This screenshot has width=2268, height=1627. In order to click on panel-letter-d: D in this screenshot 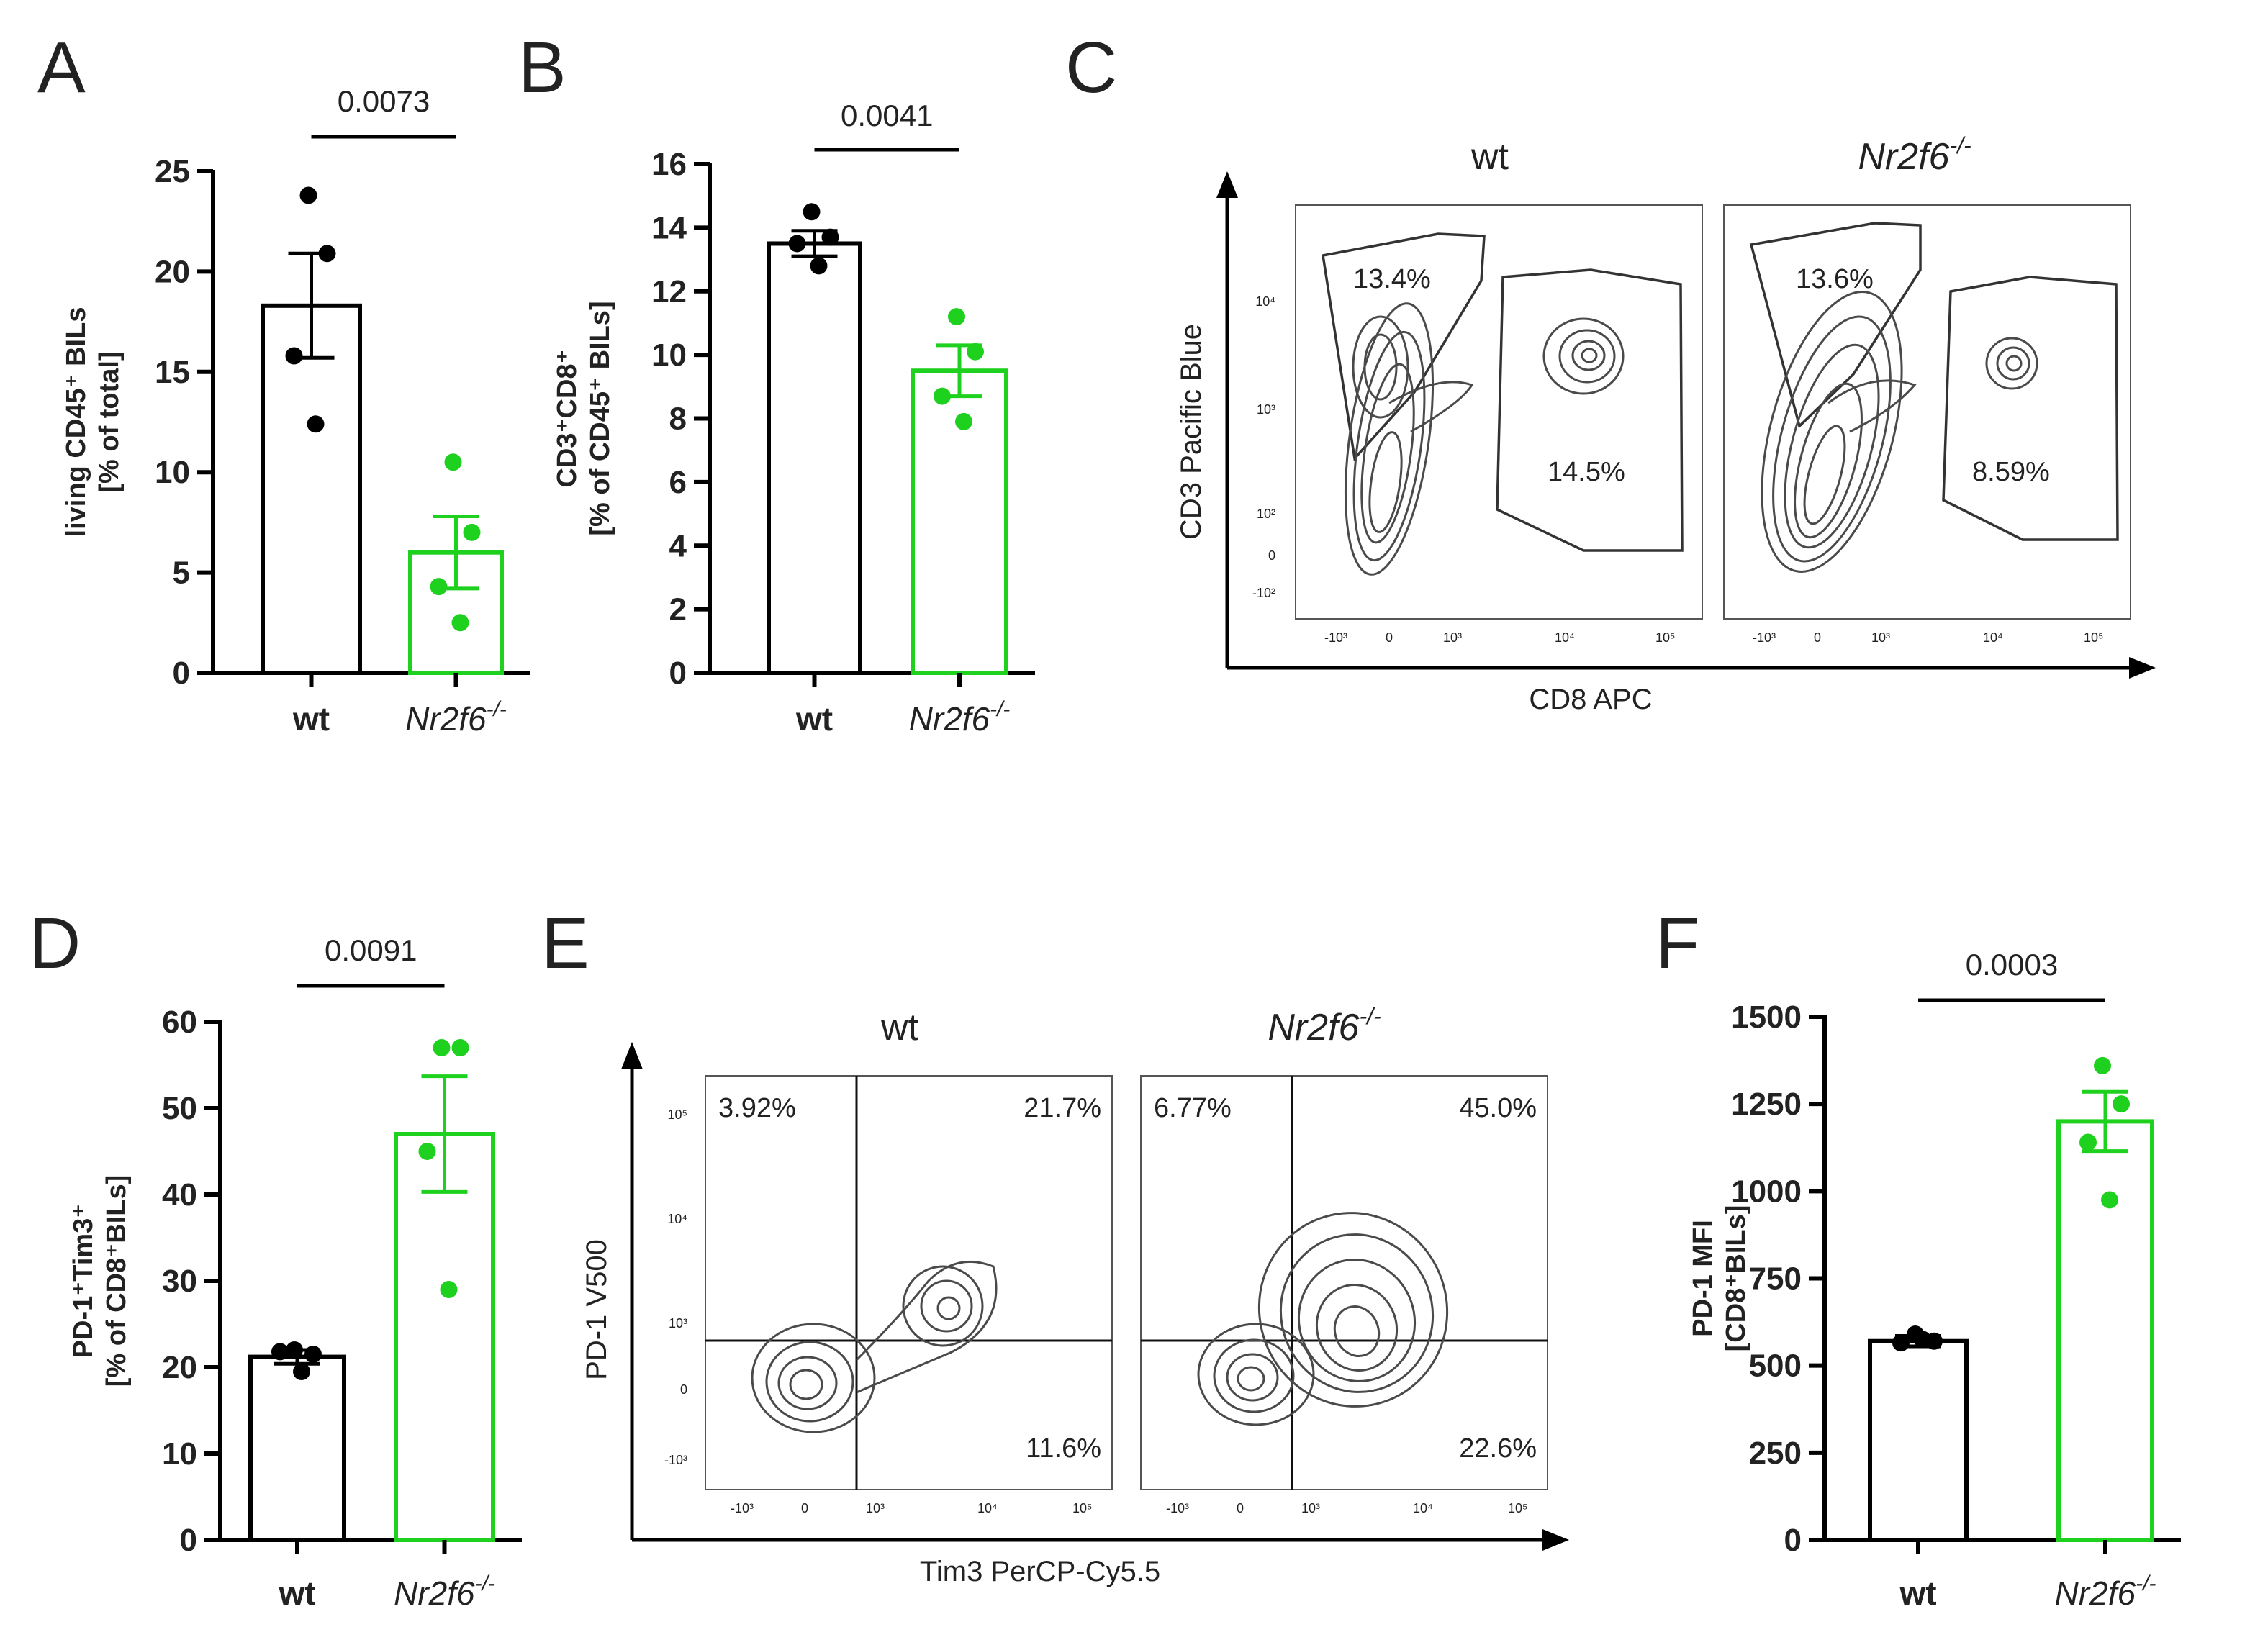, I will do `click(55, 943)`.